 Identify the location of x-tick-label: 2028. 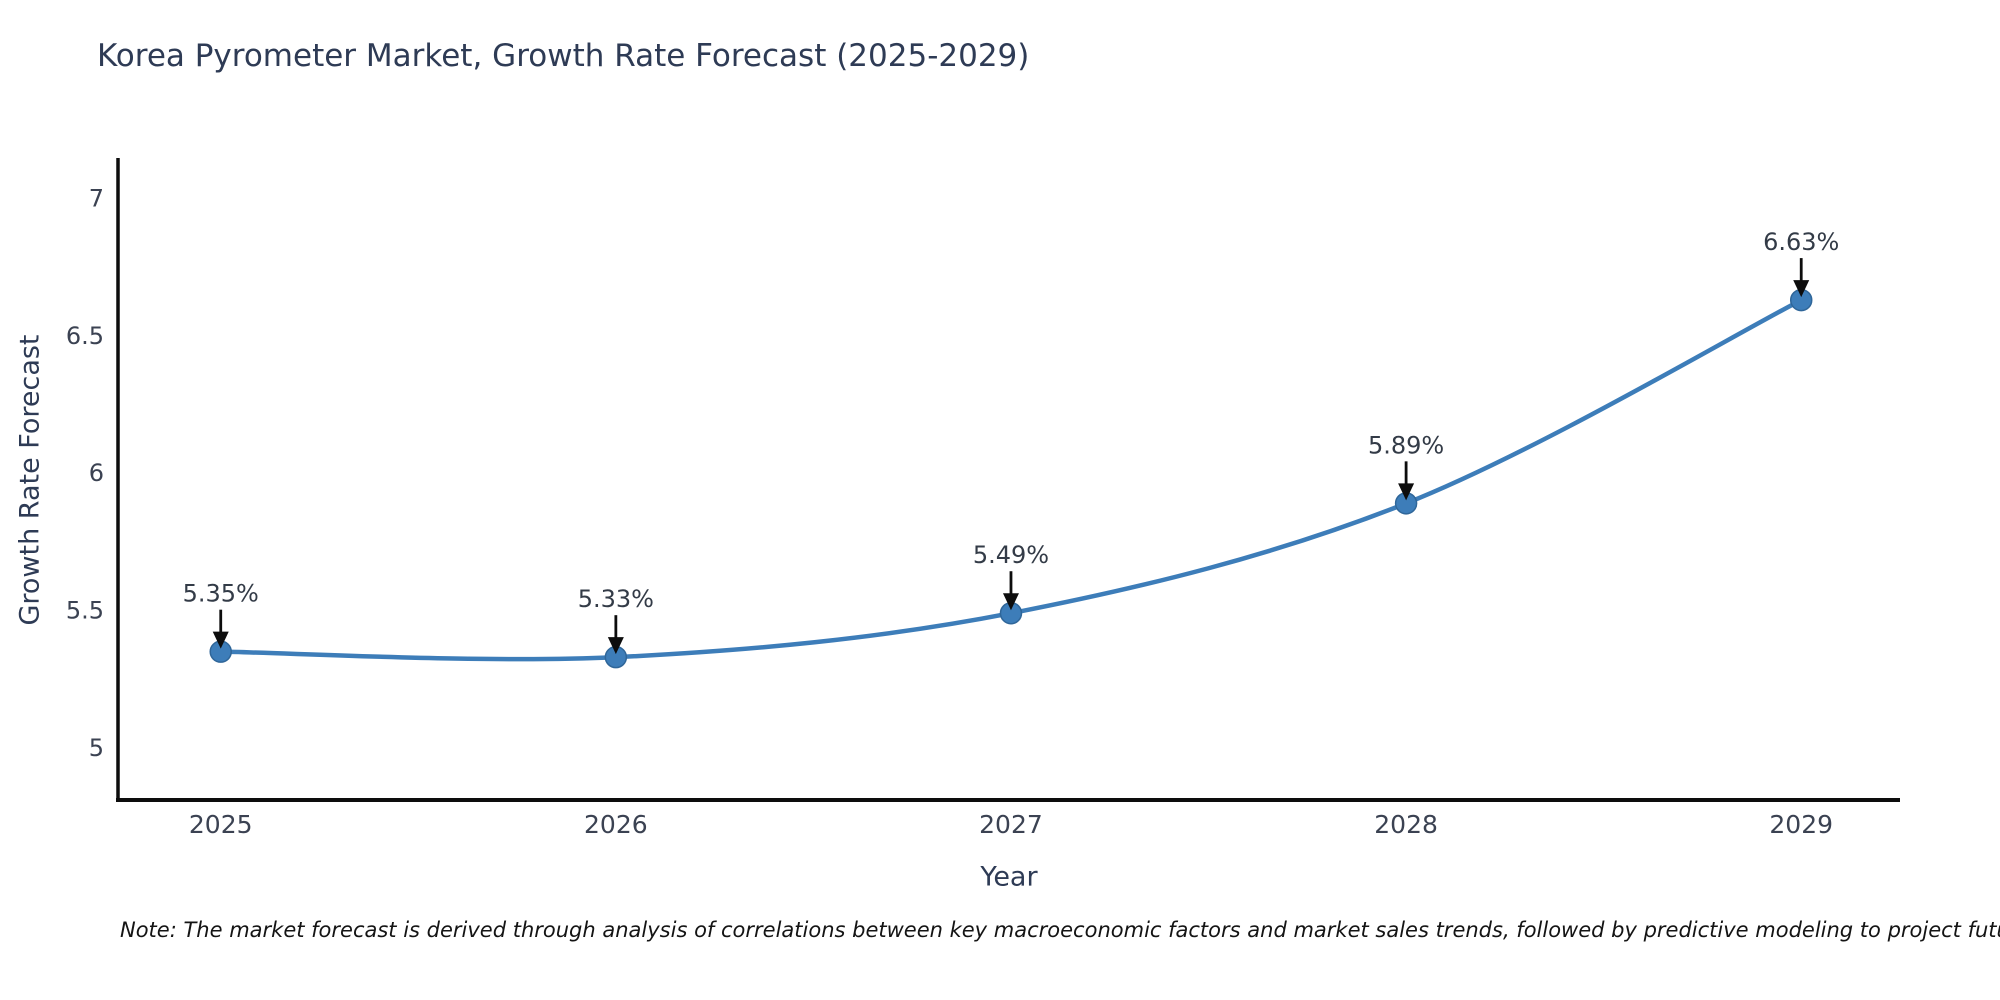
(1406, 824).